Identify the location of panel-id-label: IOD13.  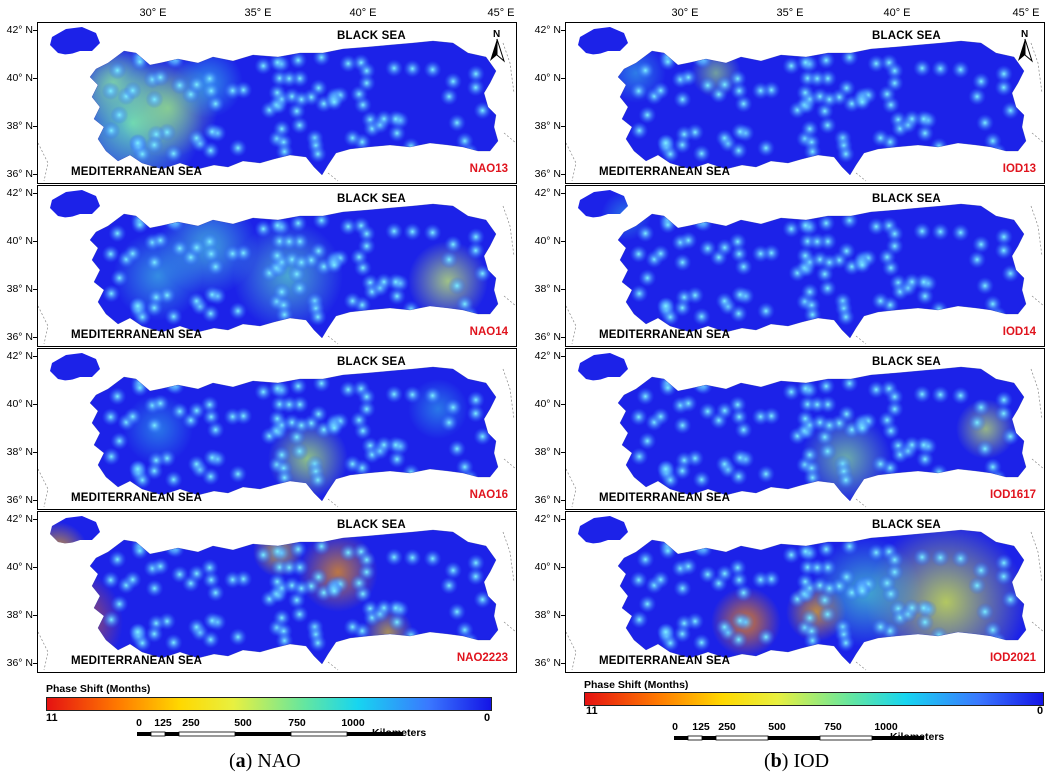
(1019, 169).